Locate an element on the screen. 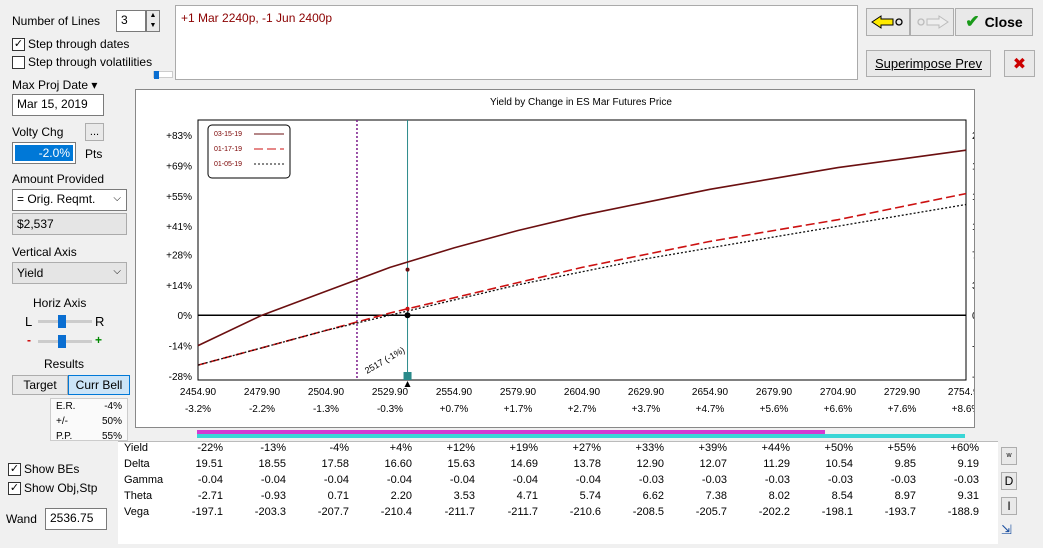 Image resolution: width=1043 pixels, height=548 pixels. x-tick-label: 2529.90 is located at coordinates (390, 392).